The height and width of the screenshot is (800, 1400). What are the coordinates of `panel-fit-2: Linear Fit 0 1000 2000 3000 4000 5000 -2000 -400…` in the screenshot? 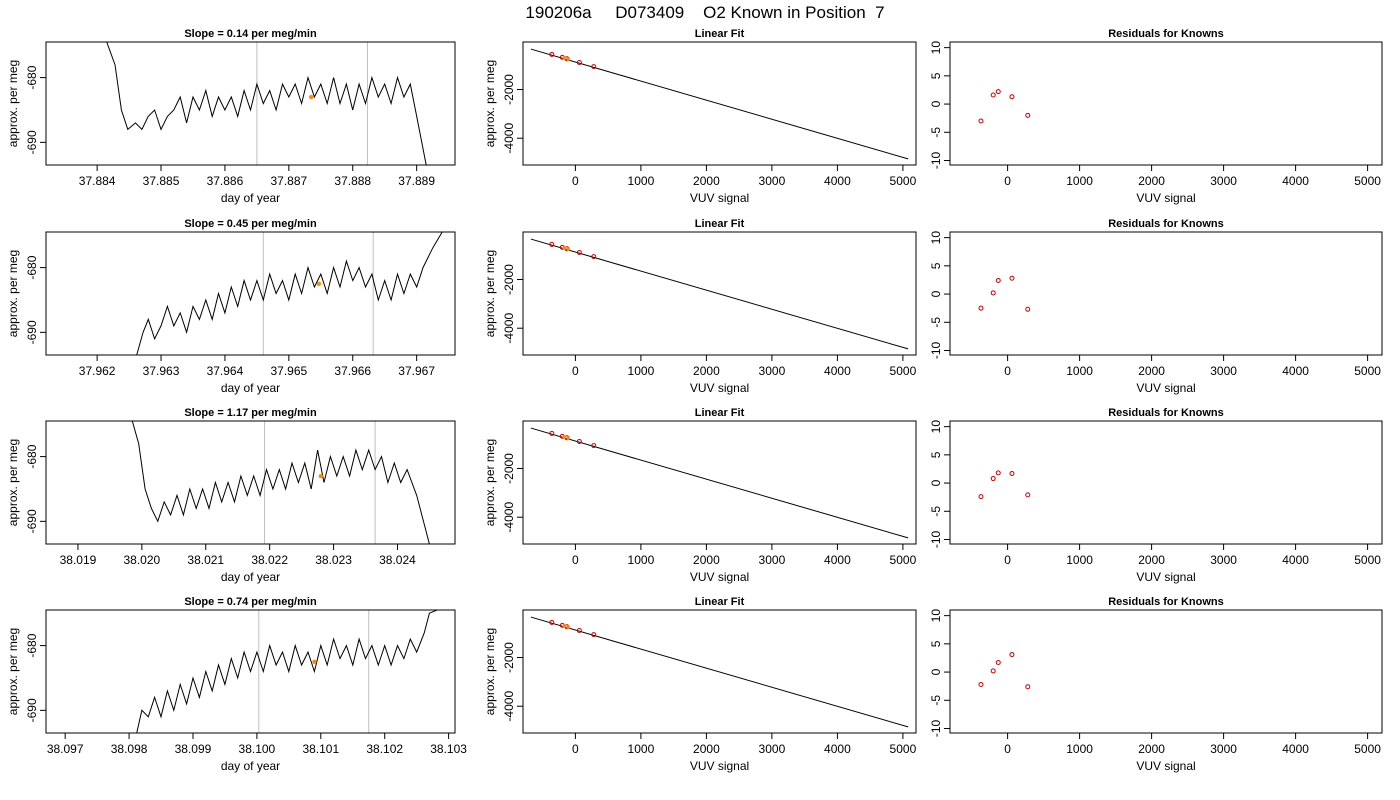 It's located at (700, 306).